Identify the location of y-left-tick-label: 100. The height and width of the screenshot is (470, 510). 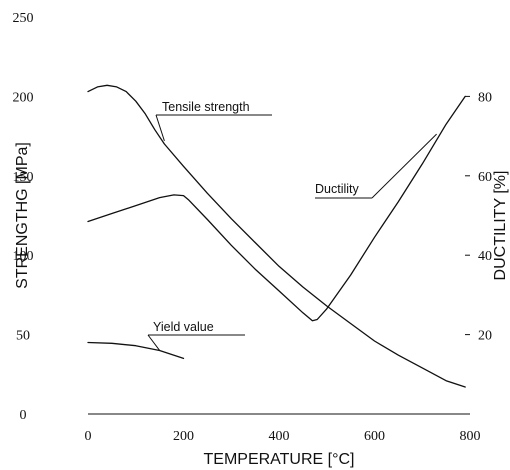
(23, 256).